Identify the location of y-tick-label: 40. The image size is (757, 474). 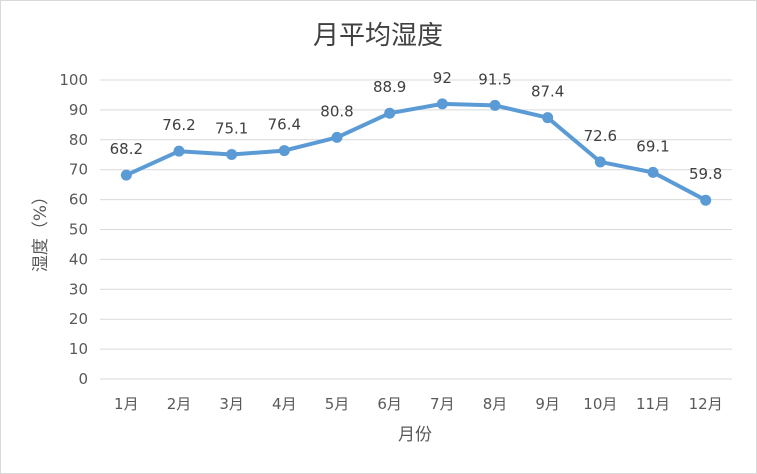
(78, 259).